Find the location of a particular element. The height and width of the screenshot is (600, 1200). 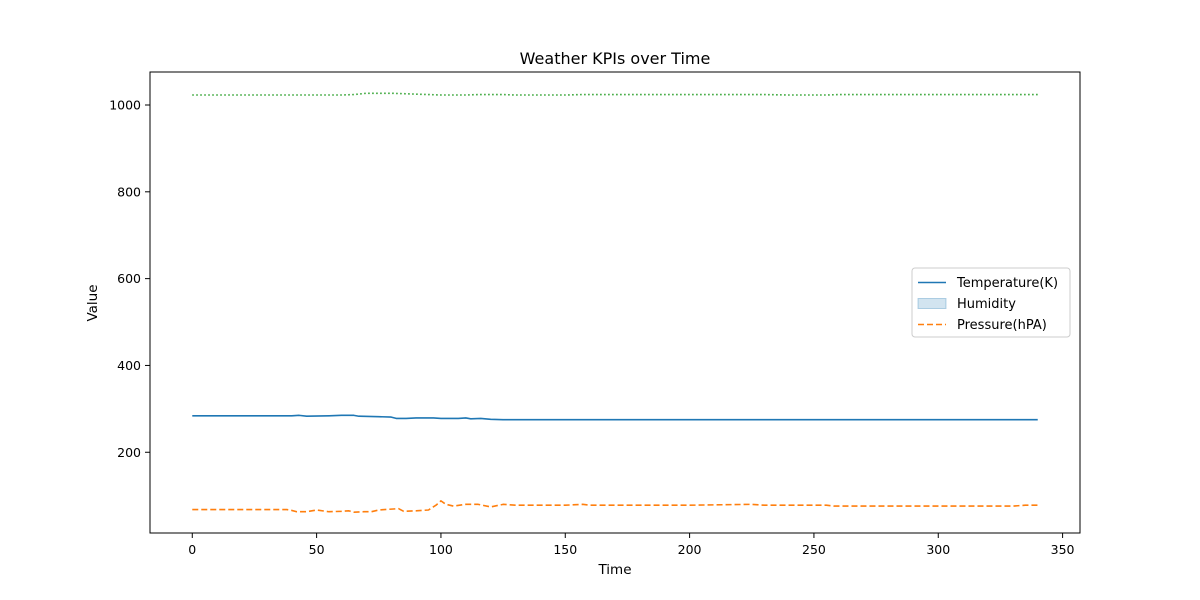

x-tick-label: 300 is located at coordinates (938, 549).